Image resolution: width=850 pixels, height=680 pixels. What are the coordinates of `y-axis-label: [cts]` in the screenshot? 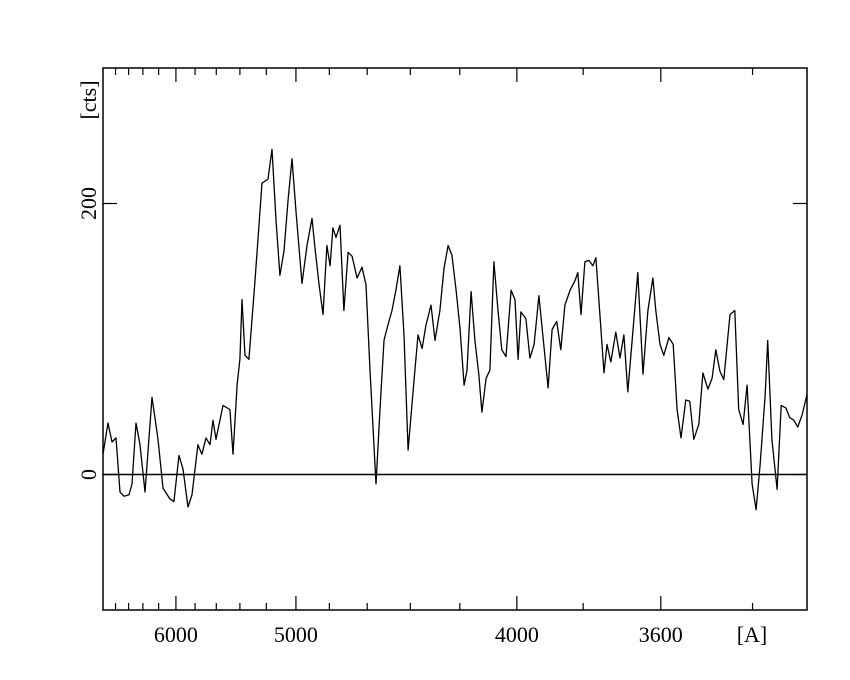 It's located at (88, 99).